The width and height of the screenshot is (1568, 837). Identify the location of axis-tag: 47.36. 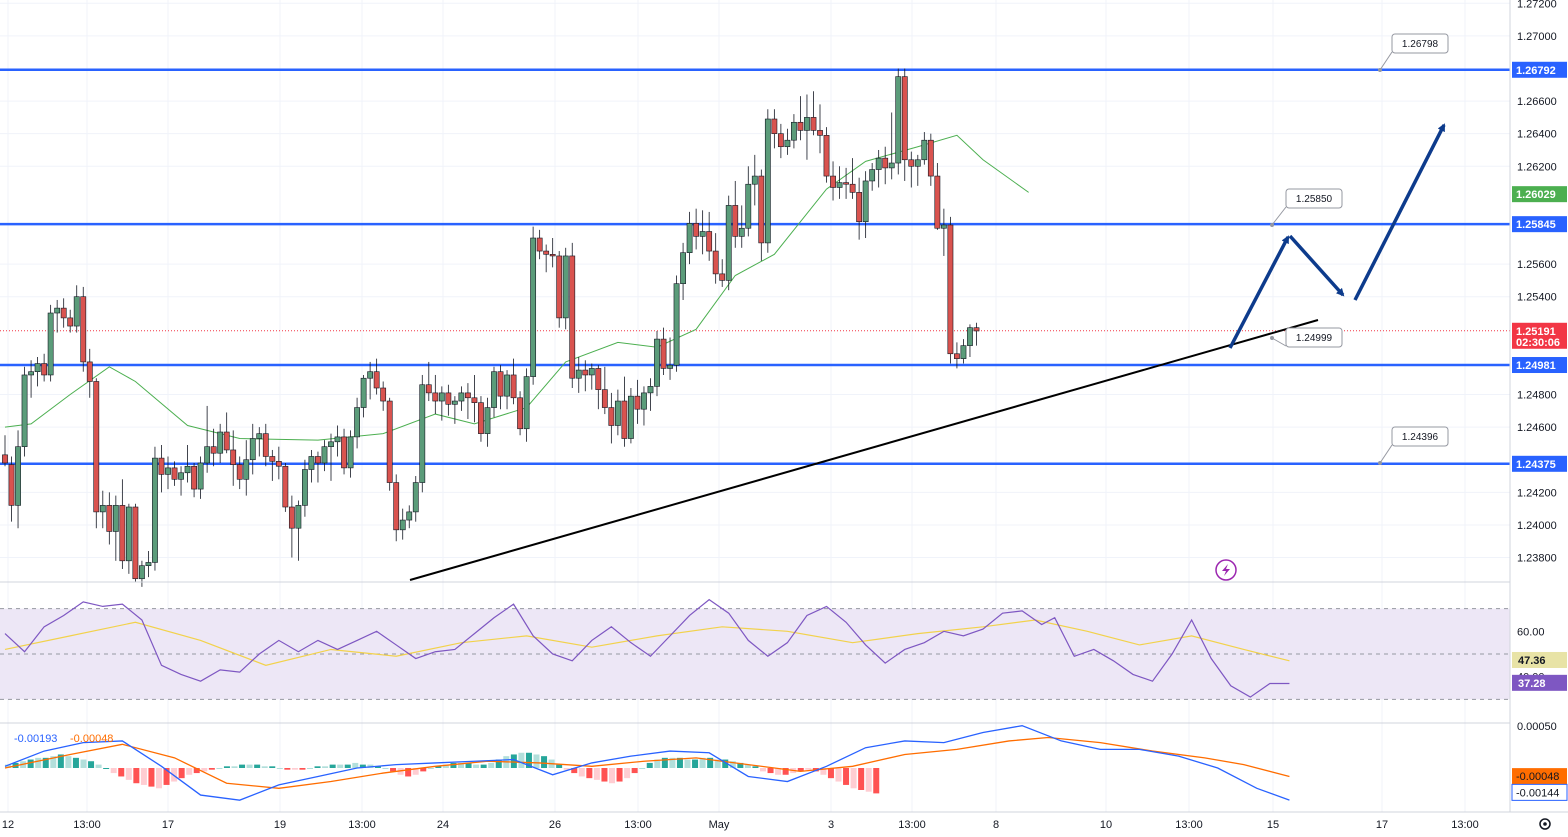
(1539, 659).